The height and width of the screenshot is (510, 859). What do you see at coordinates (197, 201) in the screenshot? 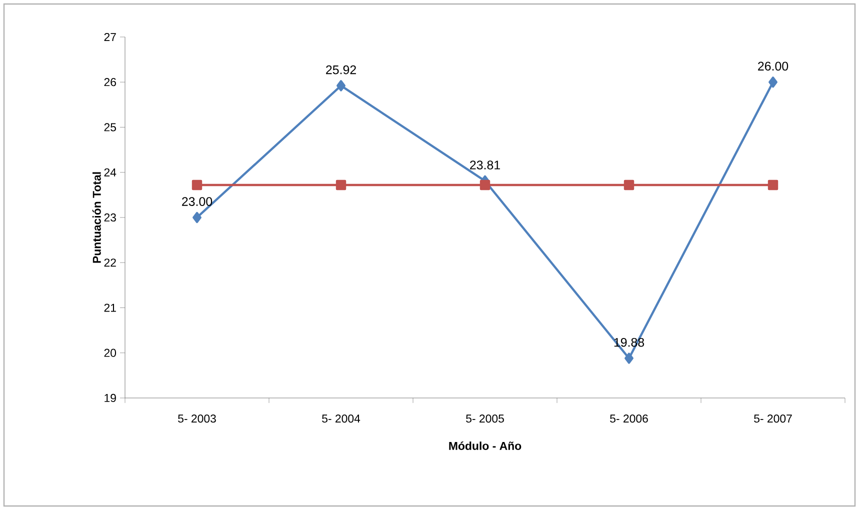
I see `data-label: 23.00` at bounding box center [197, 201].